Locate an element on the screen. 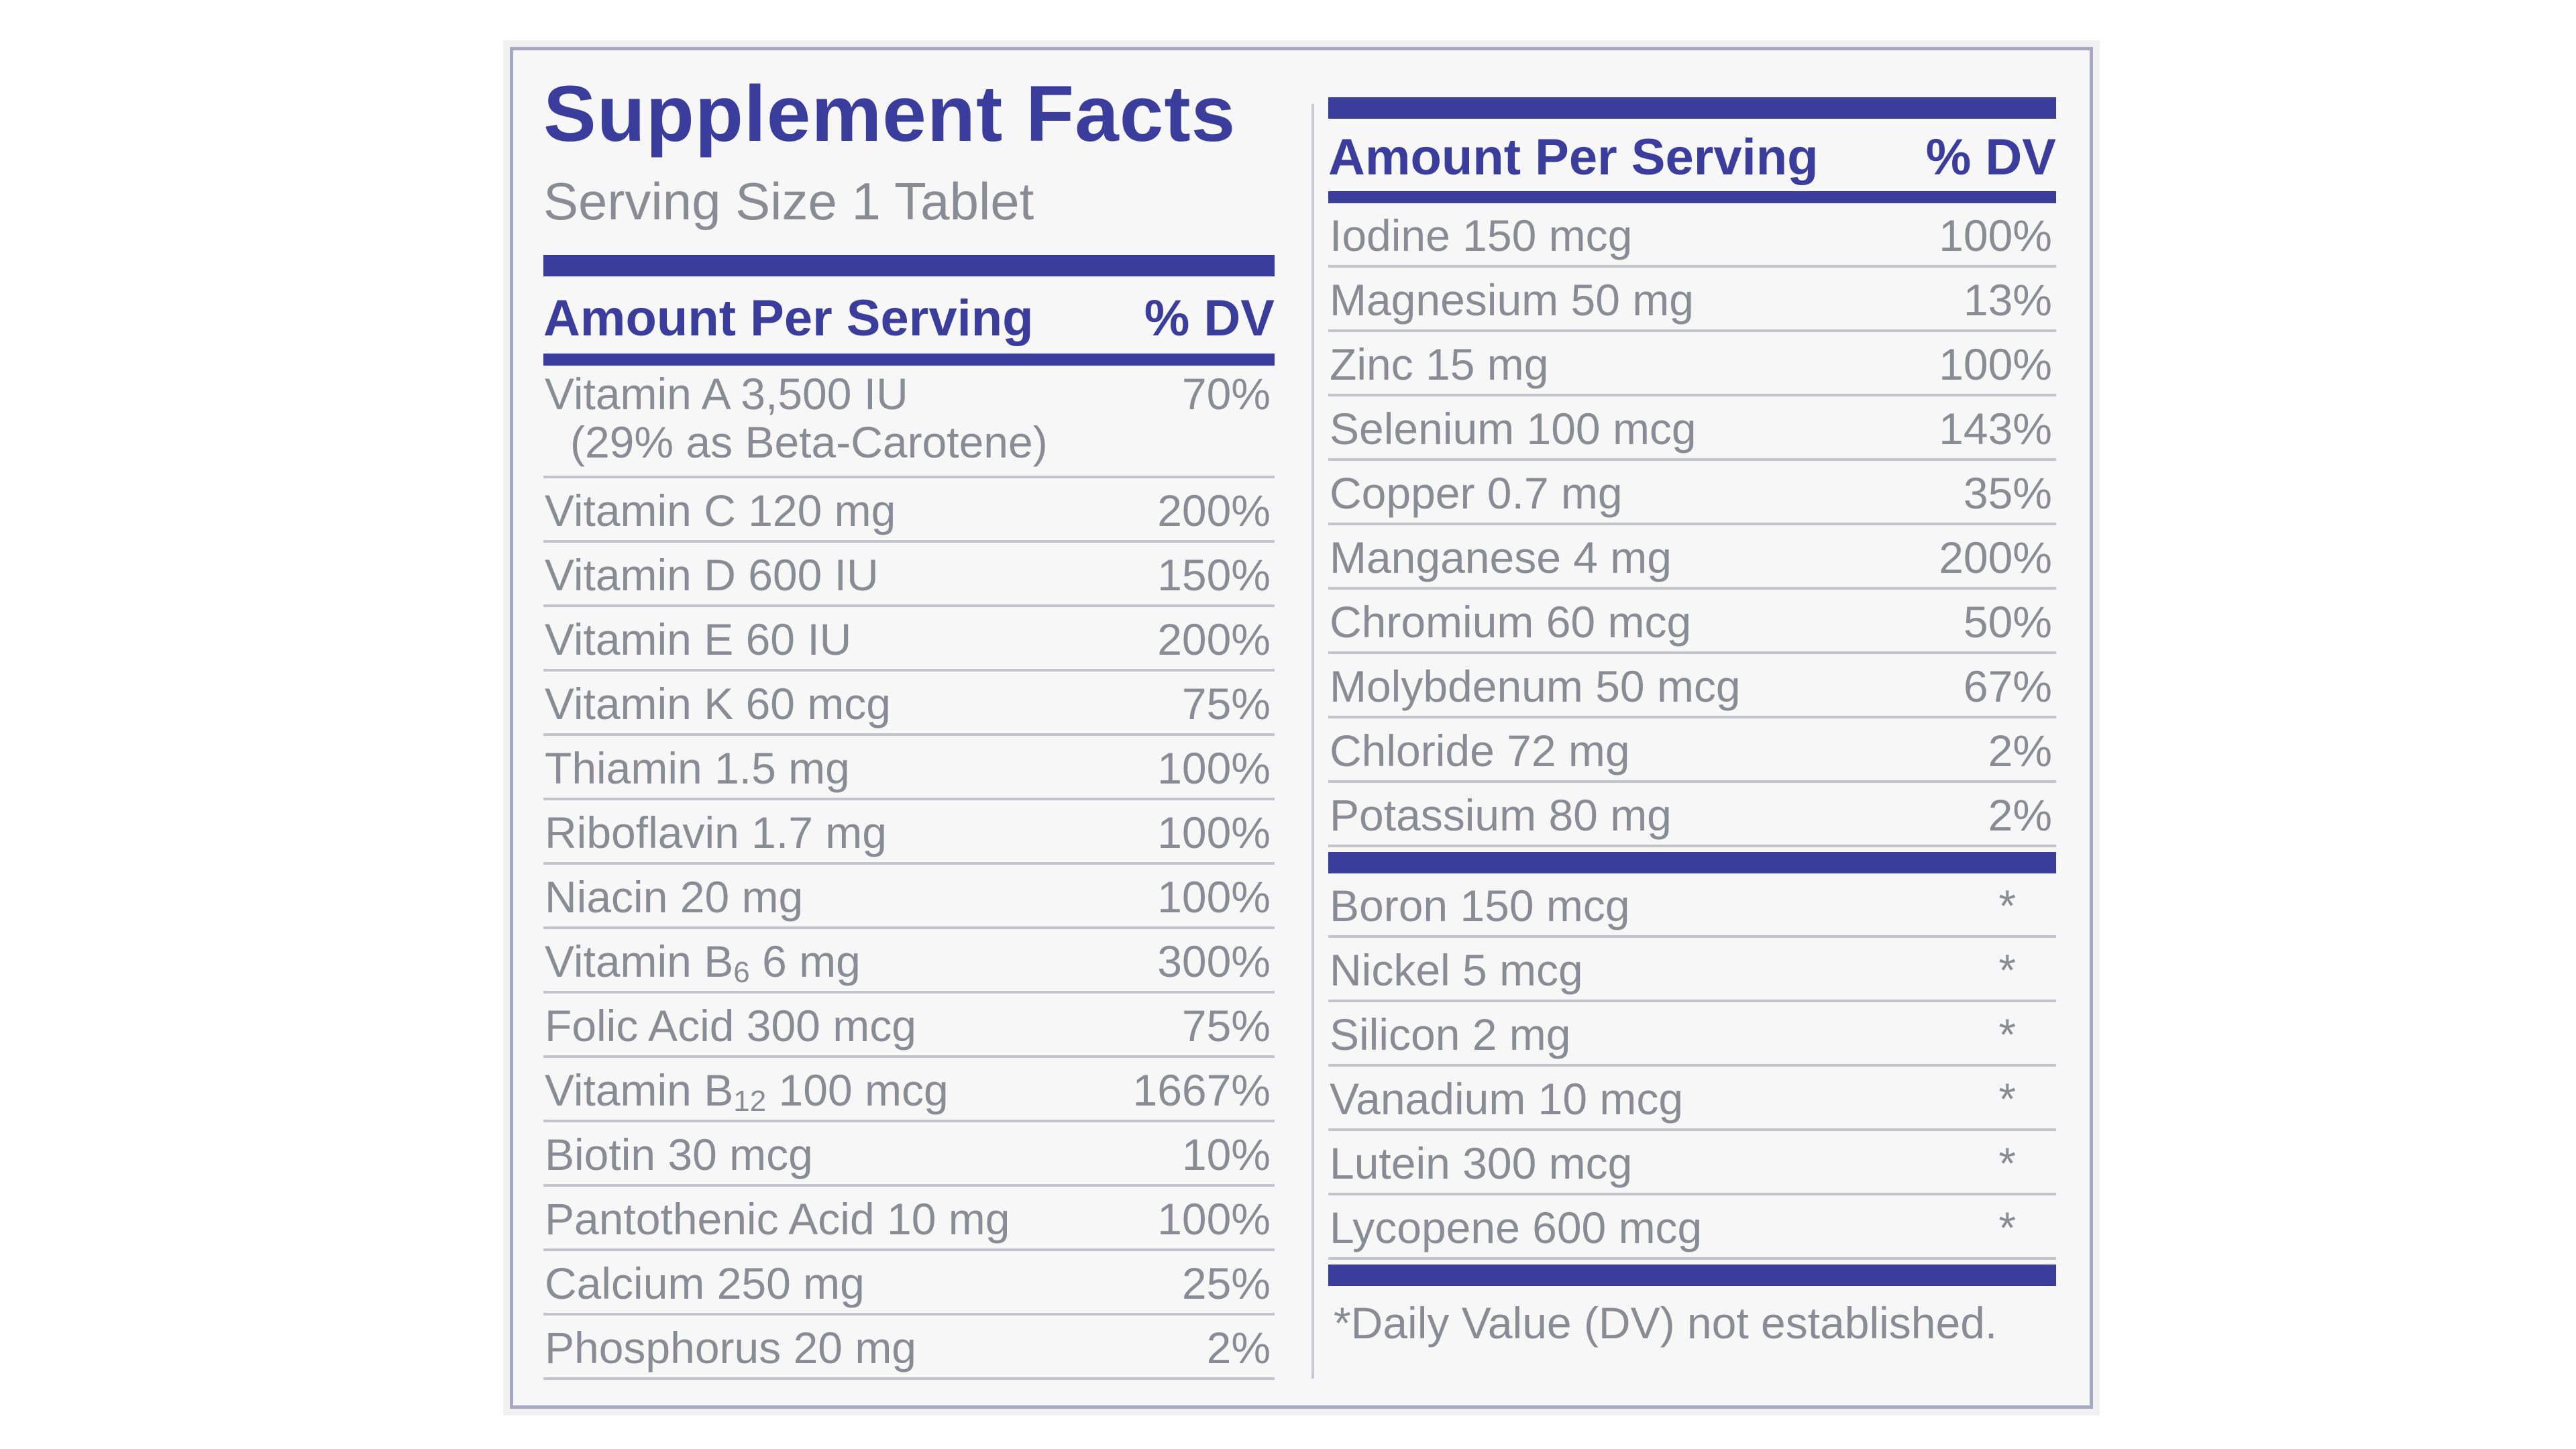 This screenshot has height=1449, width=2576. nutrient-name-text: Niacin 20 mg is located at coordinates (674, 897).